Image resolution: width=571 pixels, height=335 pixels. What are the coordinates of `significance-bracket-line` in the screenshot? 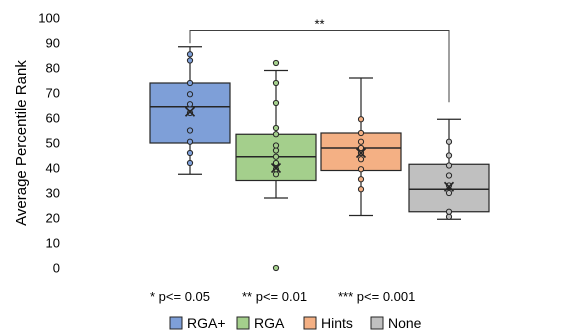 It's located at (319, 66).